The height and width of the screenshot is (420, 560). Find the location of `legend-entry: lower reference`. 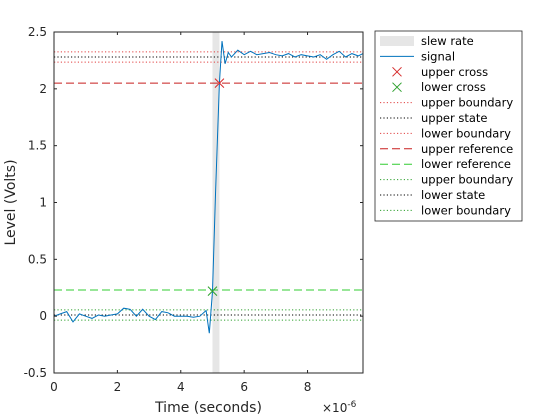

legend-entry: lower reference is located at coordinates (445, 164).